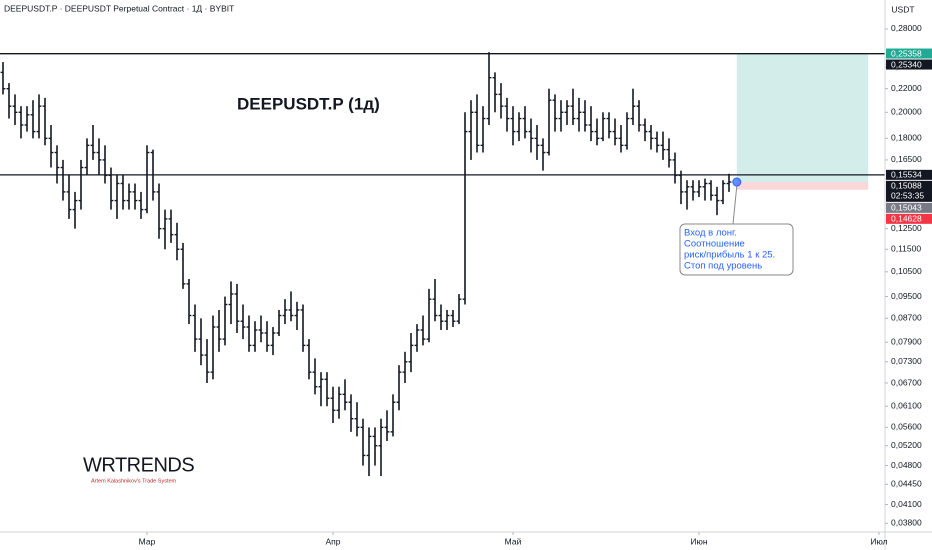 The image size is (932, 550). What do you see at coordinates (906, 186) in the screenshot?
I see `price-label: 0,15088` at bounding box center [906, 186].